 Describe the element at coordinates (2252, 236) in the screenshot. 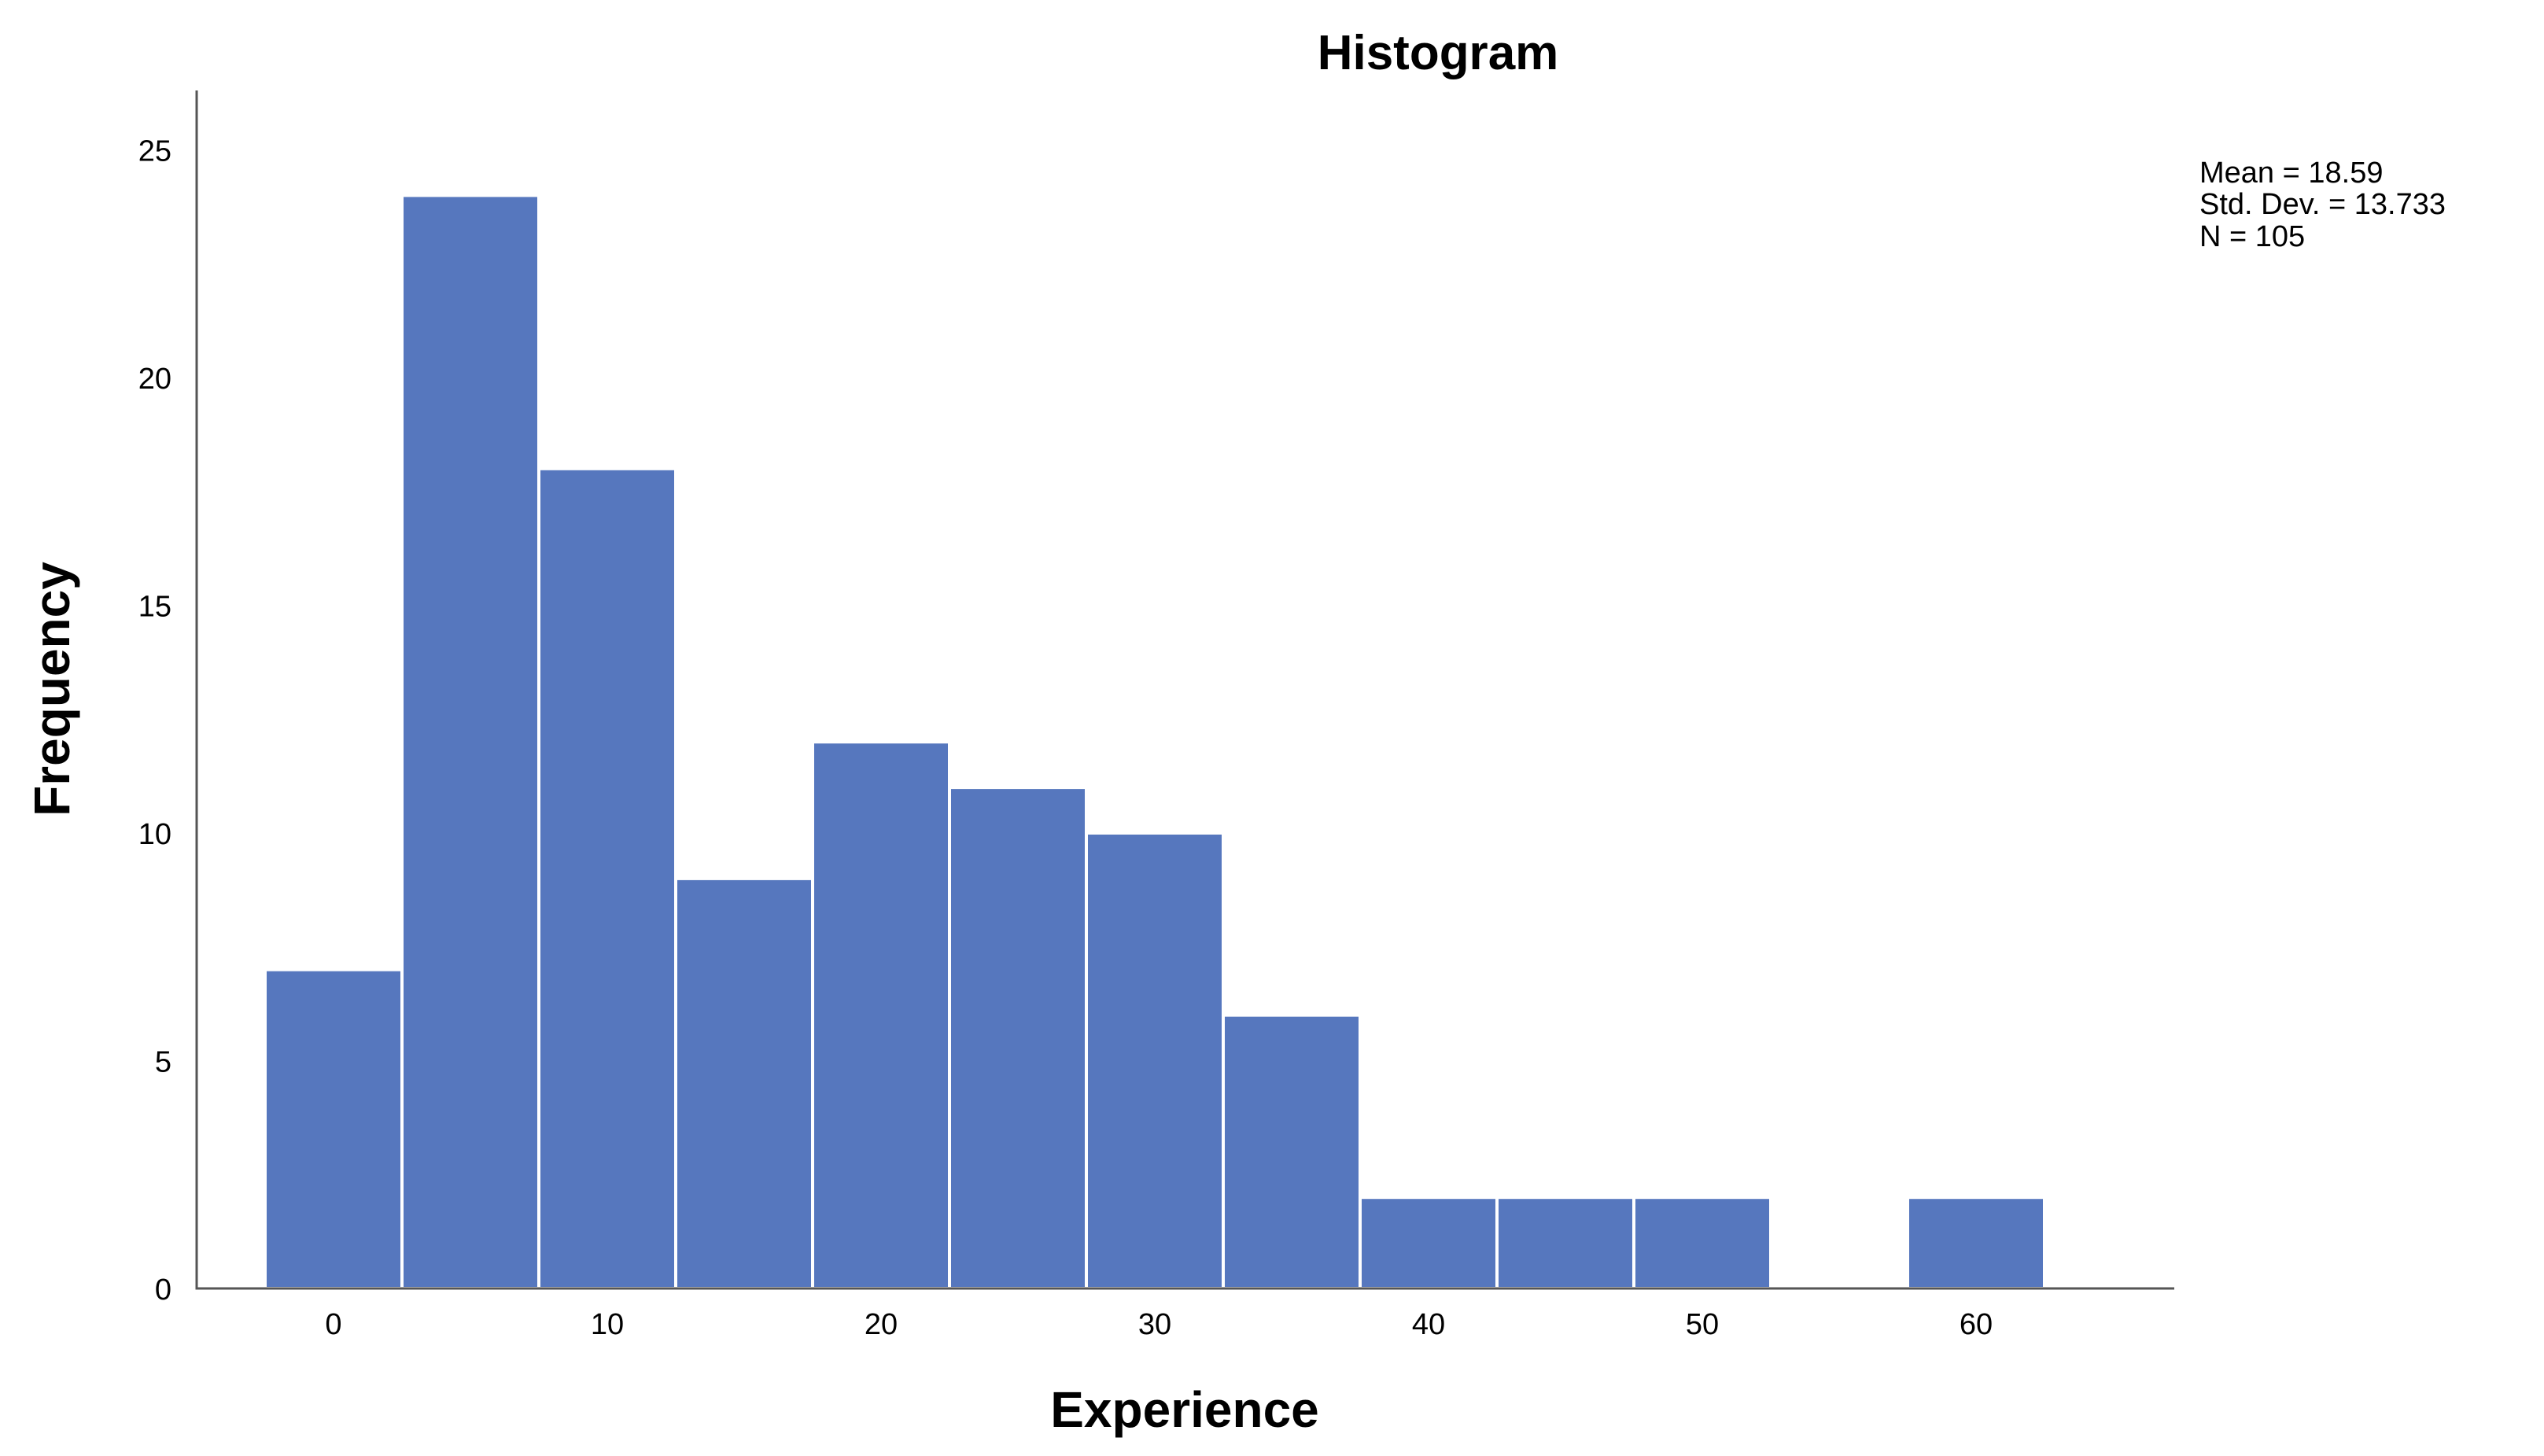

I see `stats-n: N = 105` at that location.